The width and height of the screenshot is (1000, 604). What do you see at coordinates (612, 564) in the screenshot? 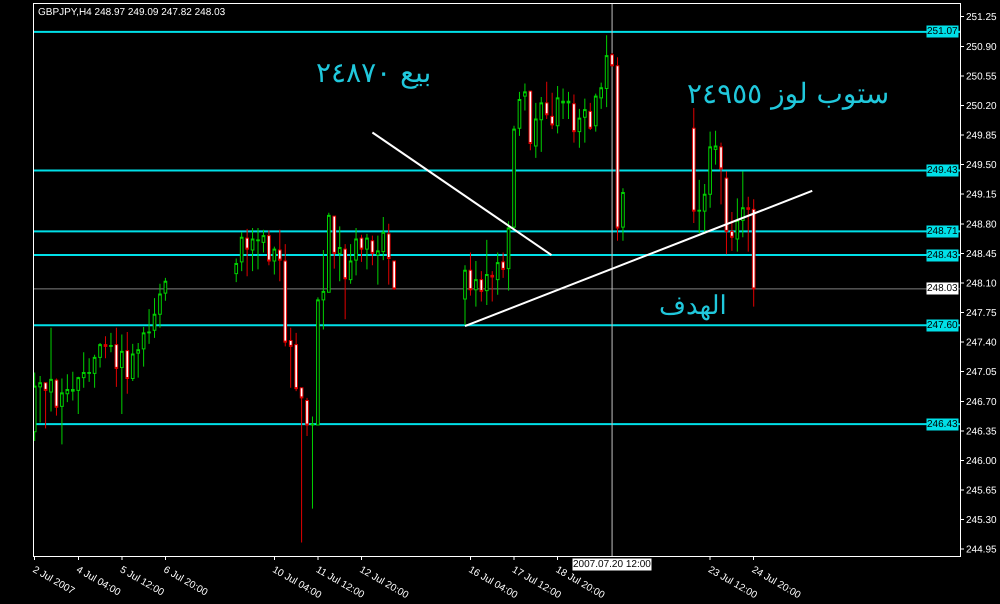
I see `ref-line-label: 2007.07.20 12:00` at bounding box center [612, 564].